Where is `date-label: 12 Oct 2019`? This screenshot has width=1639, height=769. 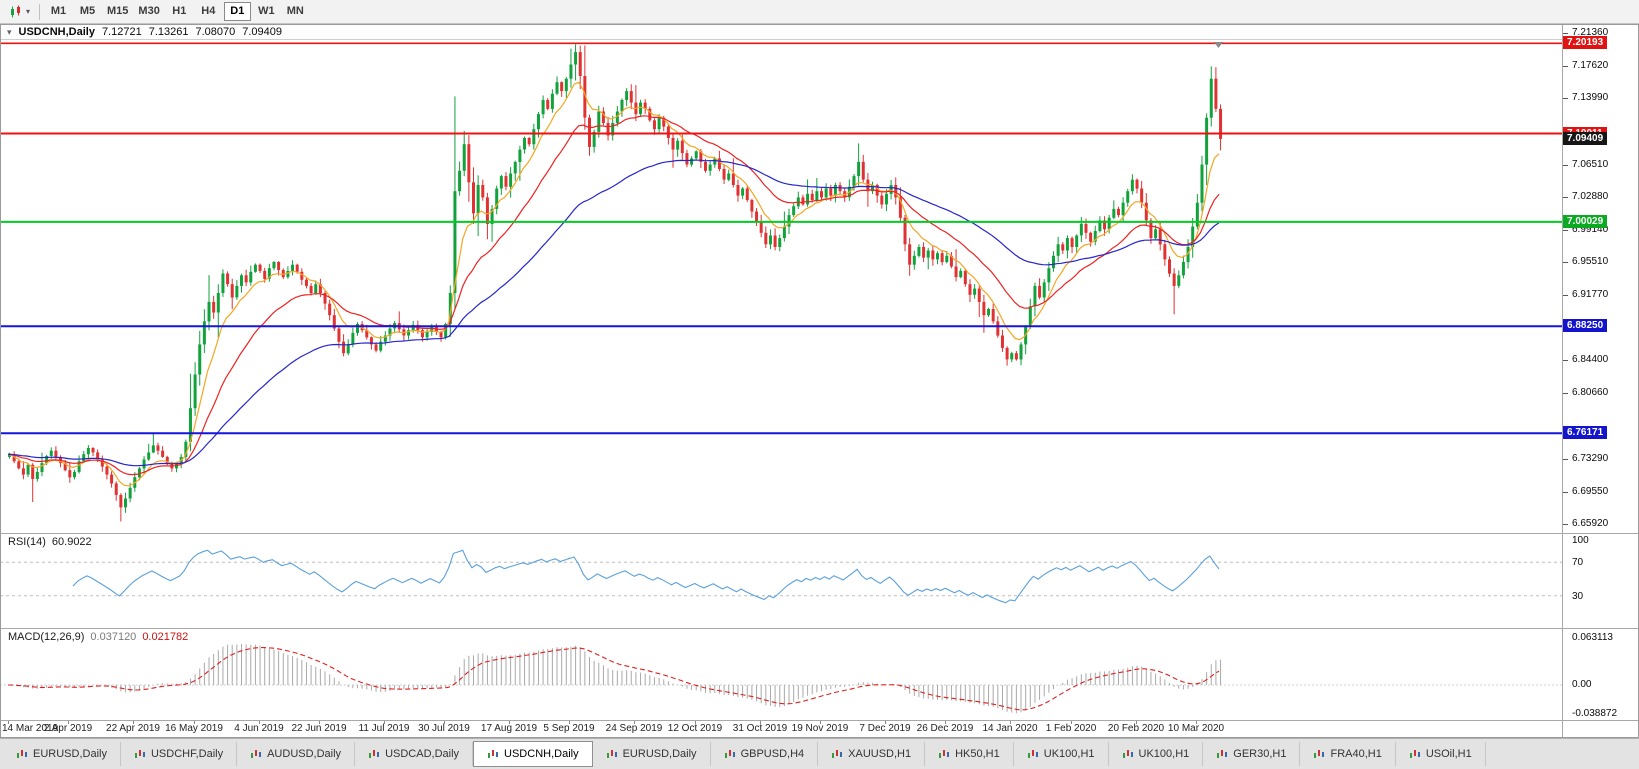 date-label: 12 Oct 2019 is located at coordinates (695, 728).